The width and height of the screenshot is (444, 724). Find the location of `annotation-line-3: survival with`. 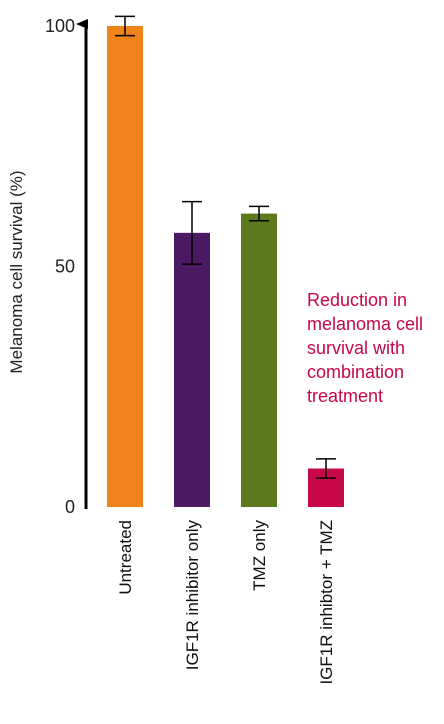

annotation-line-3: survival with is located at coordinates (356, 348).